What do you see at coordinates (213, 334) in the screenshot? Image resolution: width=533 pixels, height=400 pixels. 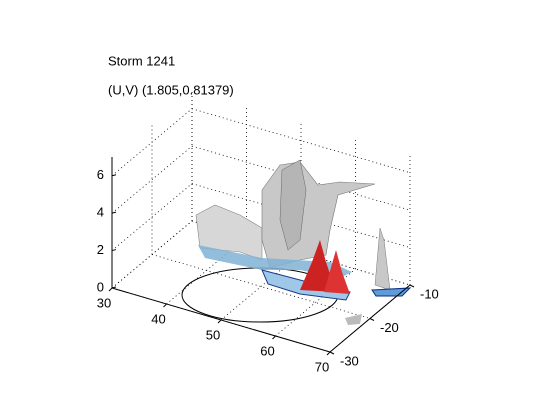 I see `x-tick-label: 50` at bounding box center [213, 334].